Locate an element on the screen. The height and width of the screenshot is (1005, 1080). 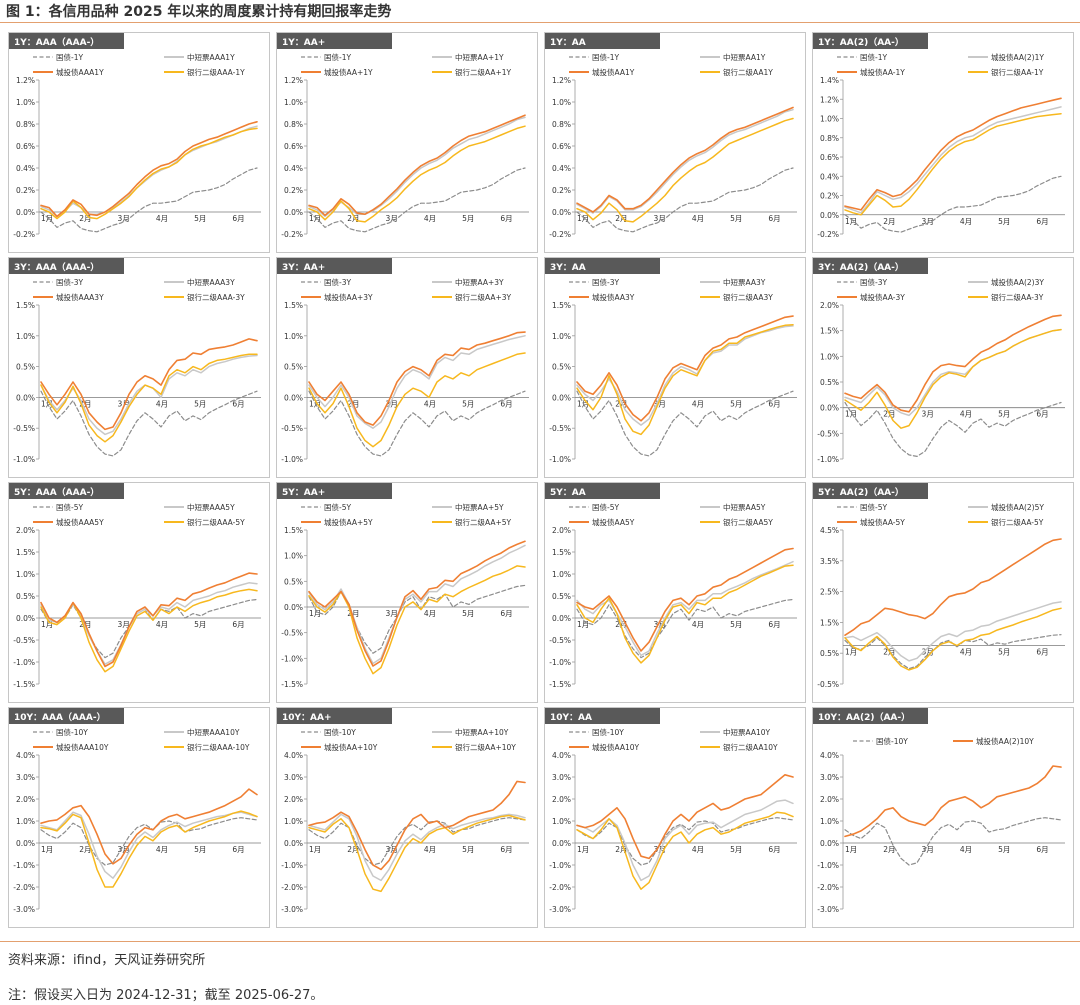
chart-title: 5Y：AA(2)（AA-） is located at coordinates (861, 492).